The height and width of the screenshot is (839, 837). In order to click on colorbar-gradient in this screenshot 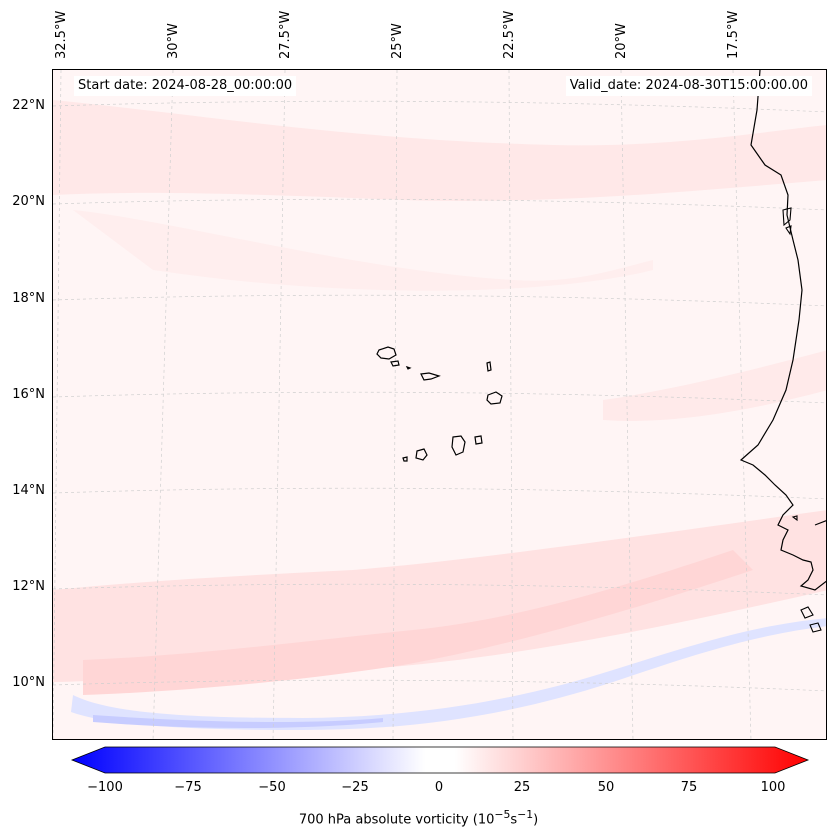, I will do `click(440, 760)`.